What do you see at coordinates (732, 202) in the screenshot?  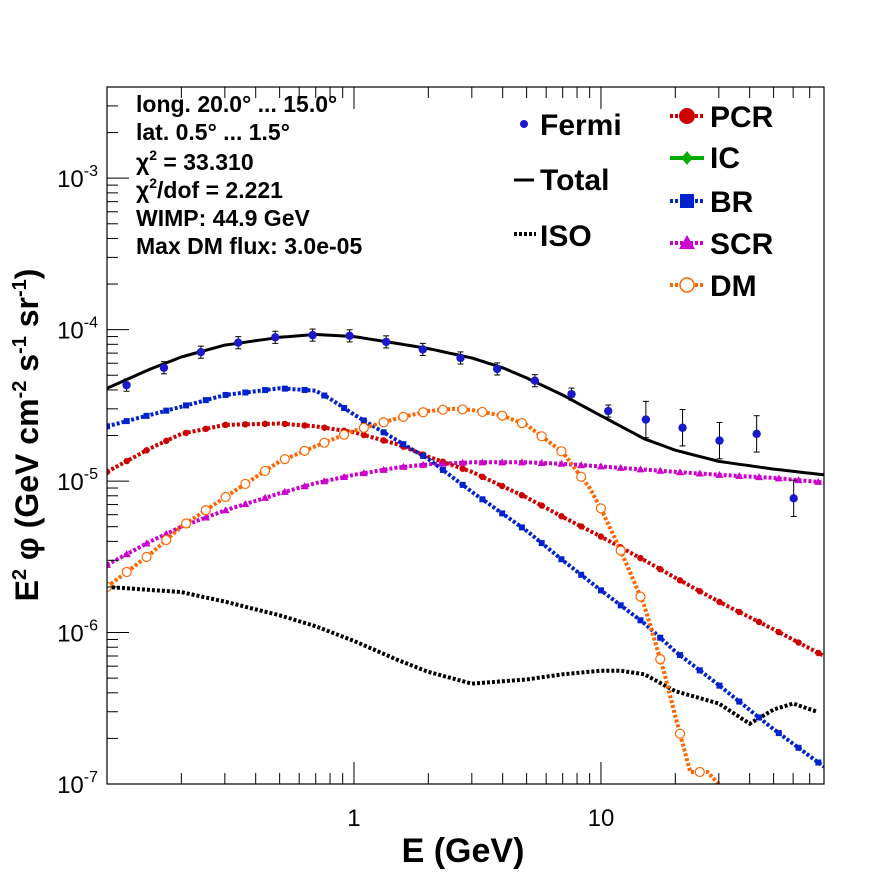 I see `legend-br-label: BR` at bounding box center [732, 202].